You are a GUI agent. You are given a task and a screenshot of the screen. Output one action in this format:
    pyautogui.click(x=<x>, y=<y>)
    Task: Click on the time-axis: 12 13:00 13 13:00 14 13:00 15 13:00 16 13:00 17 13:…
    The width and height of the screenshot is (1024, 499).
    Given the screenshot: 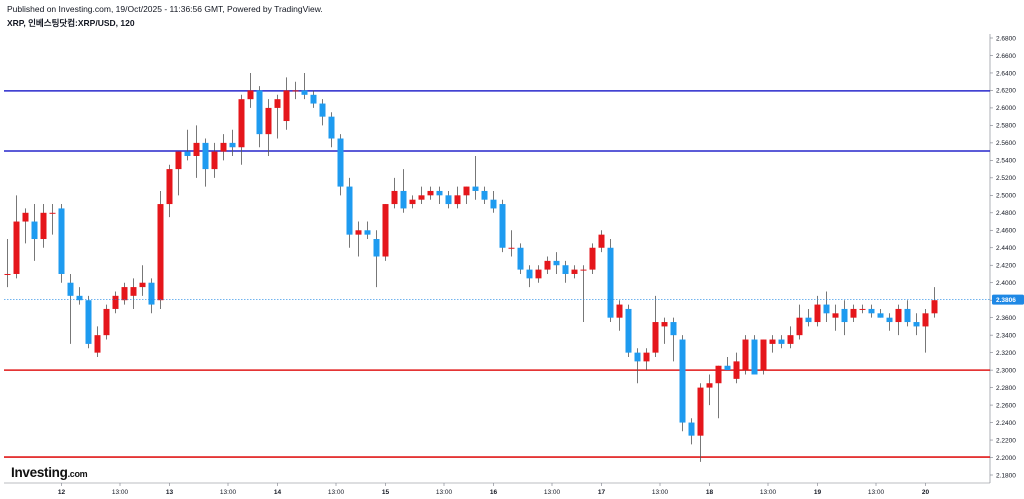 What is the action you would take?
    pyautogui.click(x=494, y=489)
    